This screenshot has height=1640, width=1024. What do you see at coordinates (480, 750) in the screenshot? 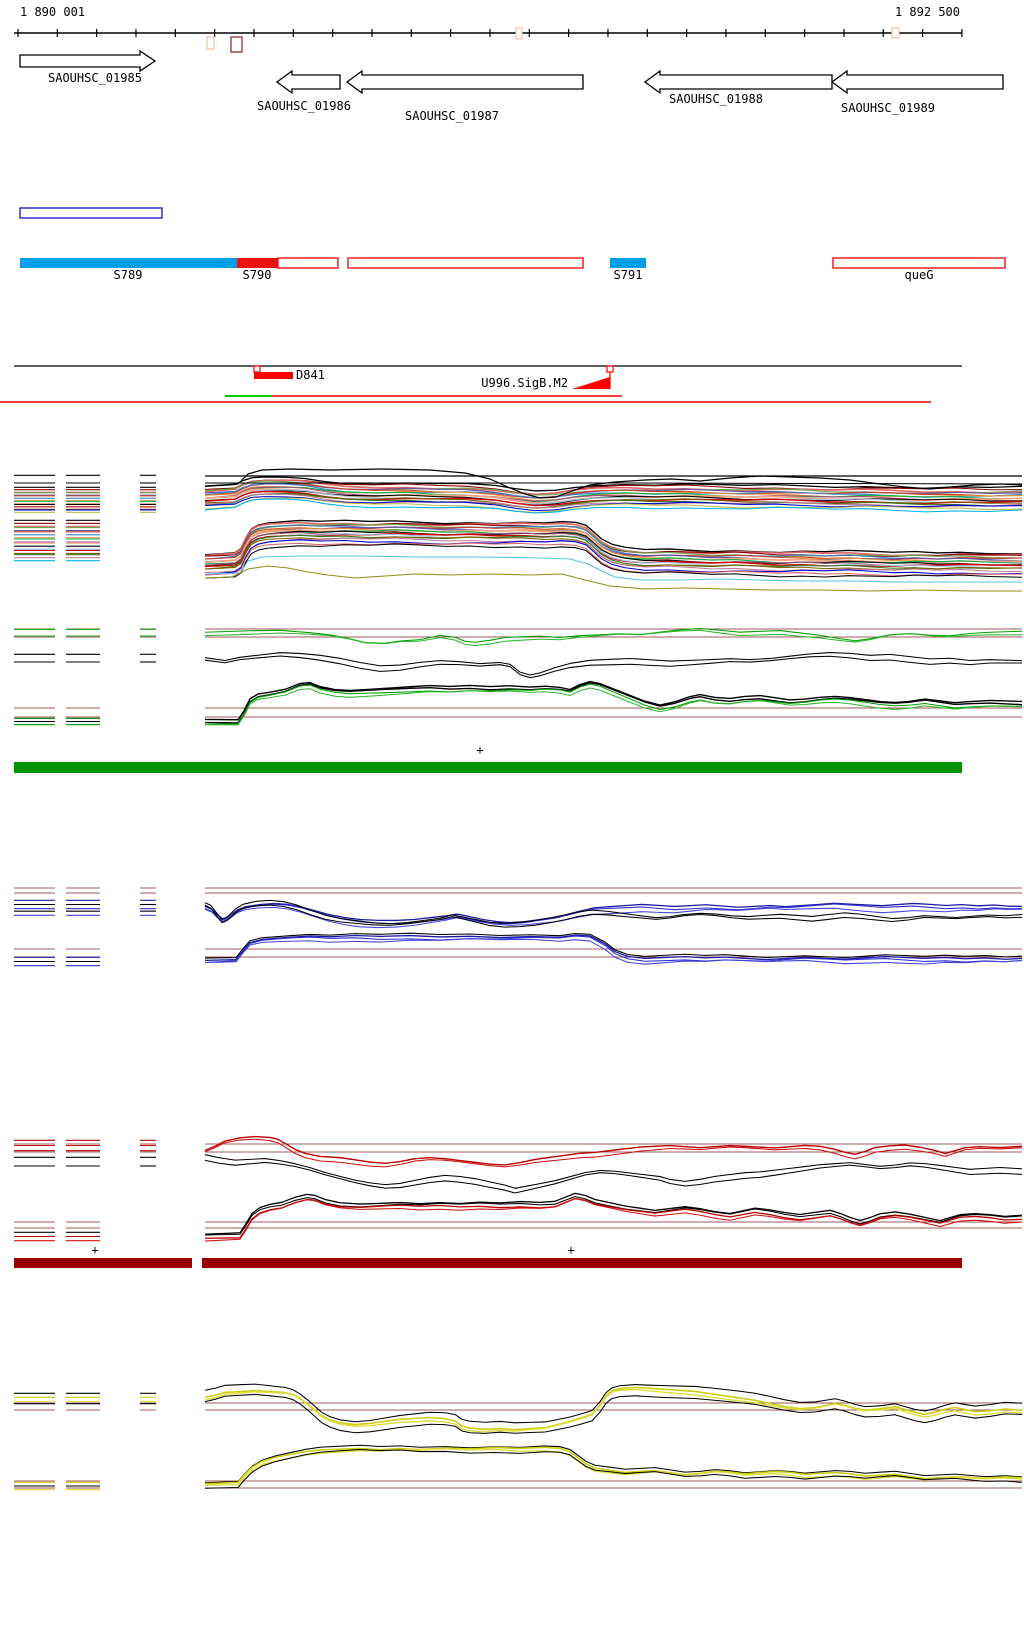
I see `plus-mark-green-track: +` at bounding box center [480, 750].